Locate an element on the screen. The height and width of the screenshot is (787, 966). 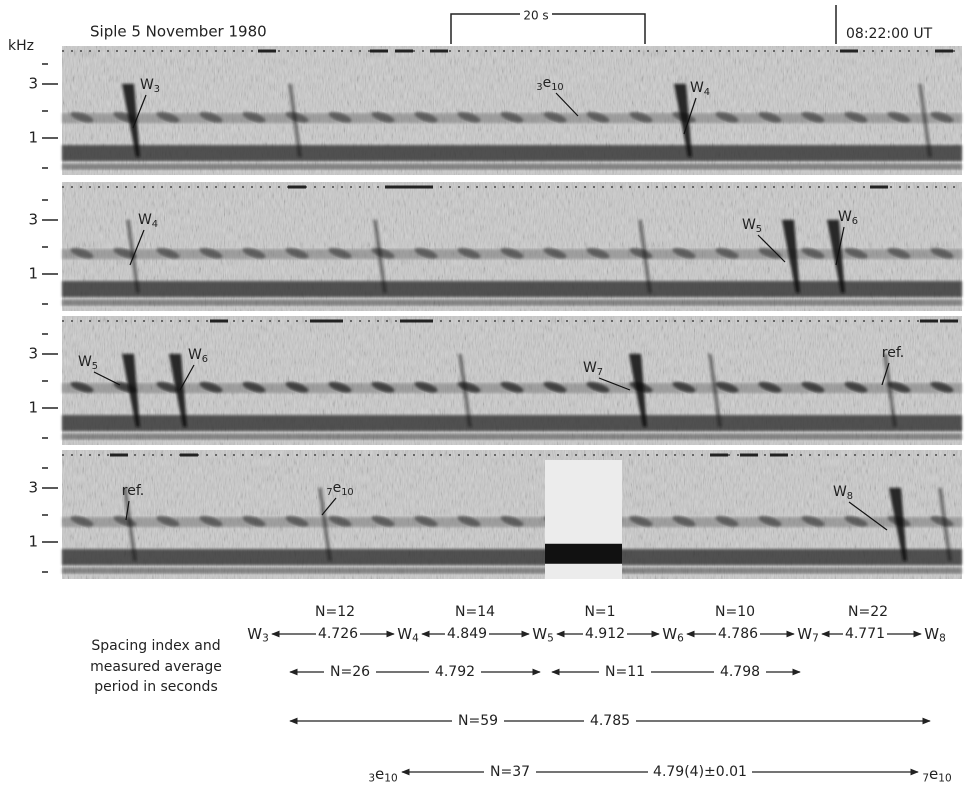
noise-band is located at coordinates (512, 423).